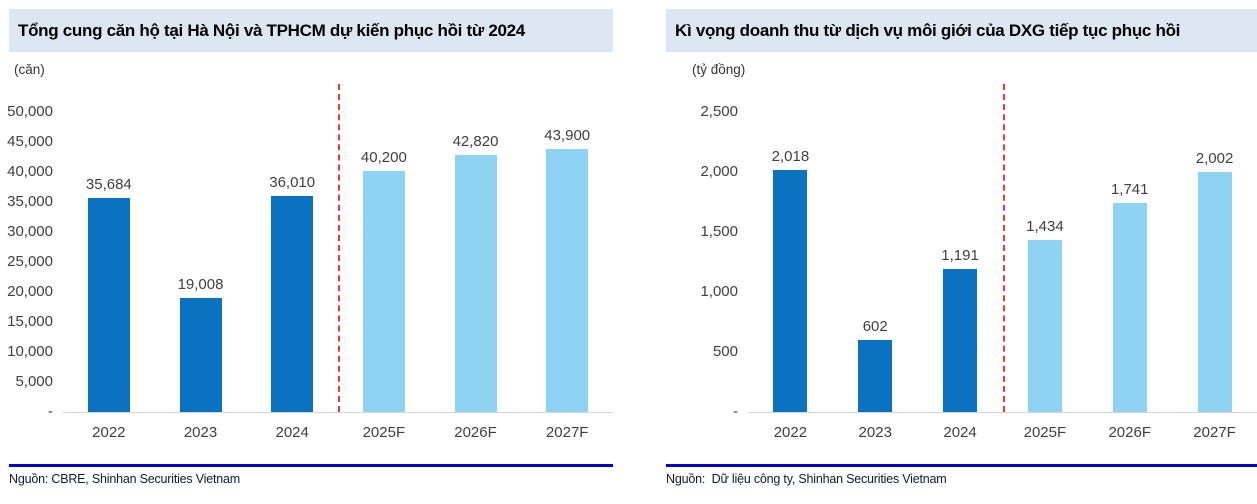 The height and width of the screenshot is (504, 1257). I want to click on bar-value-label: 1,741, so click(1129, 190).